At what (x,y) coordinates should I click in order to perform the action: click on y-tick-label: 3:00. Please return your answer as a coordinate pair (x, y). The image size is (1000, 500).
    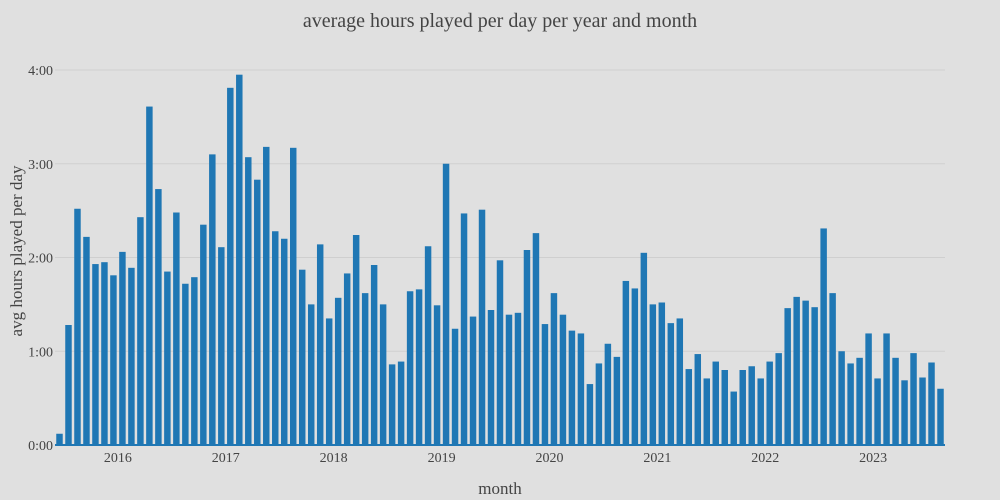
    Looking at the image, I should click on (40, 165).